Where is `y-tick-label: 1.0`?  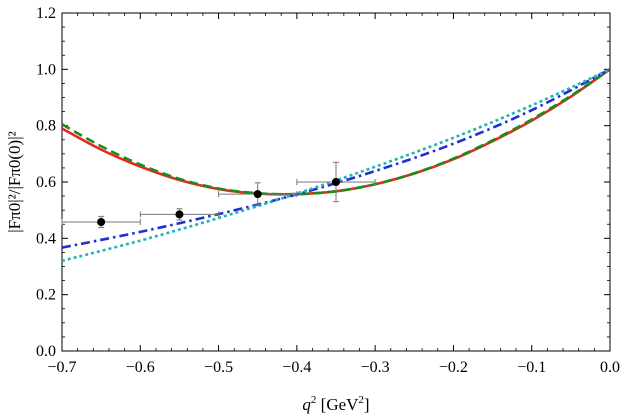 y-tick-label: 1.0 is located at coordinates (46, 69).